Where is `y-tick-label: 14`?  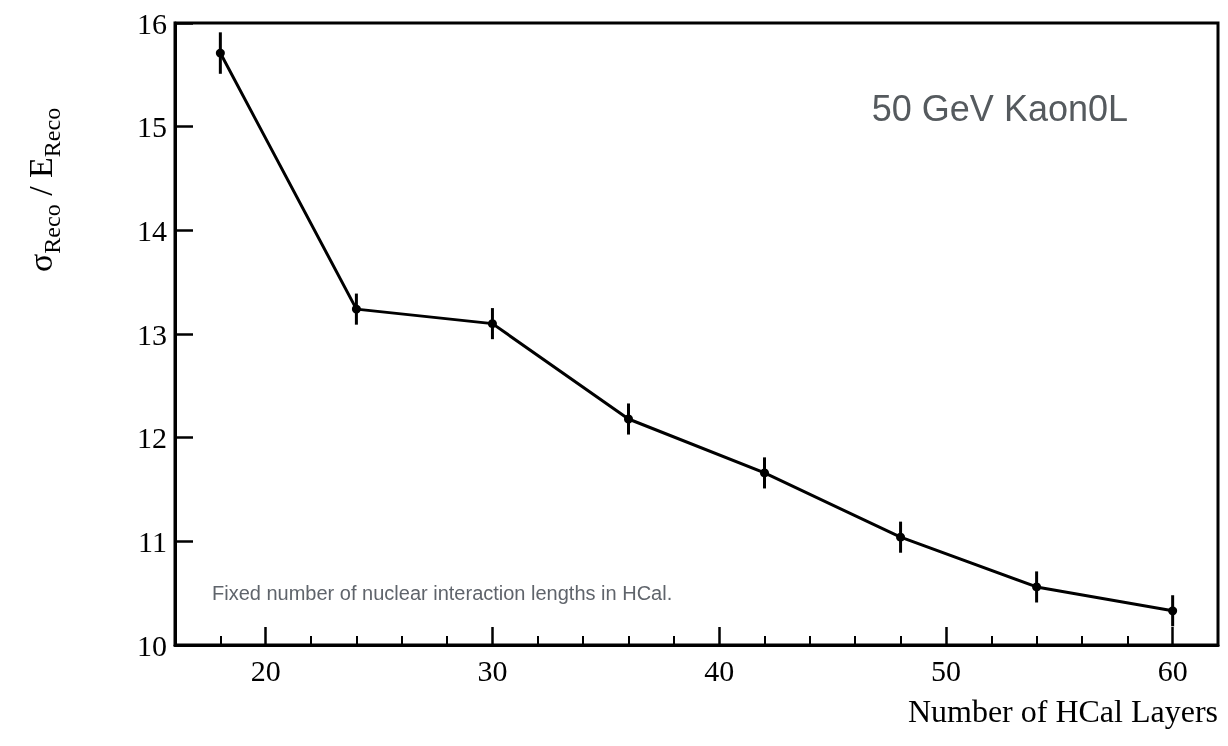
y-tick-label: 14 is located at coordinates (152, 230).